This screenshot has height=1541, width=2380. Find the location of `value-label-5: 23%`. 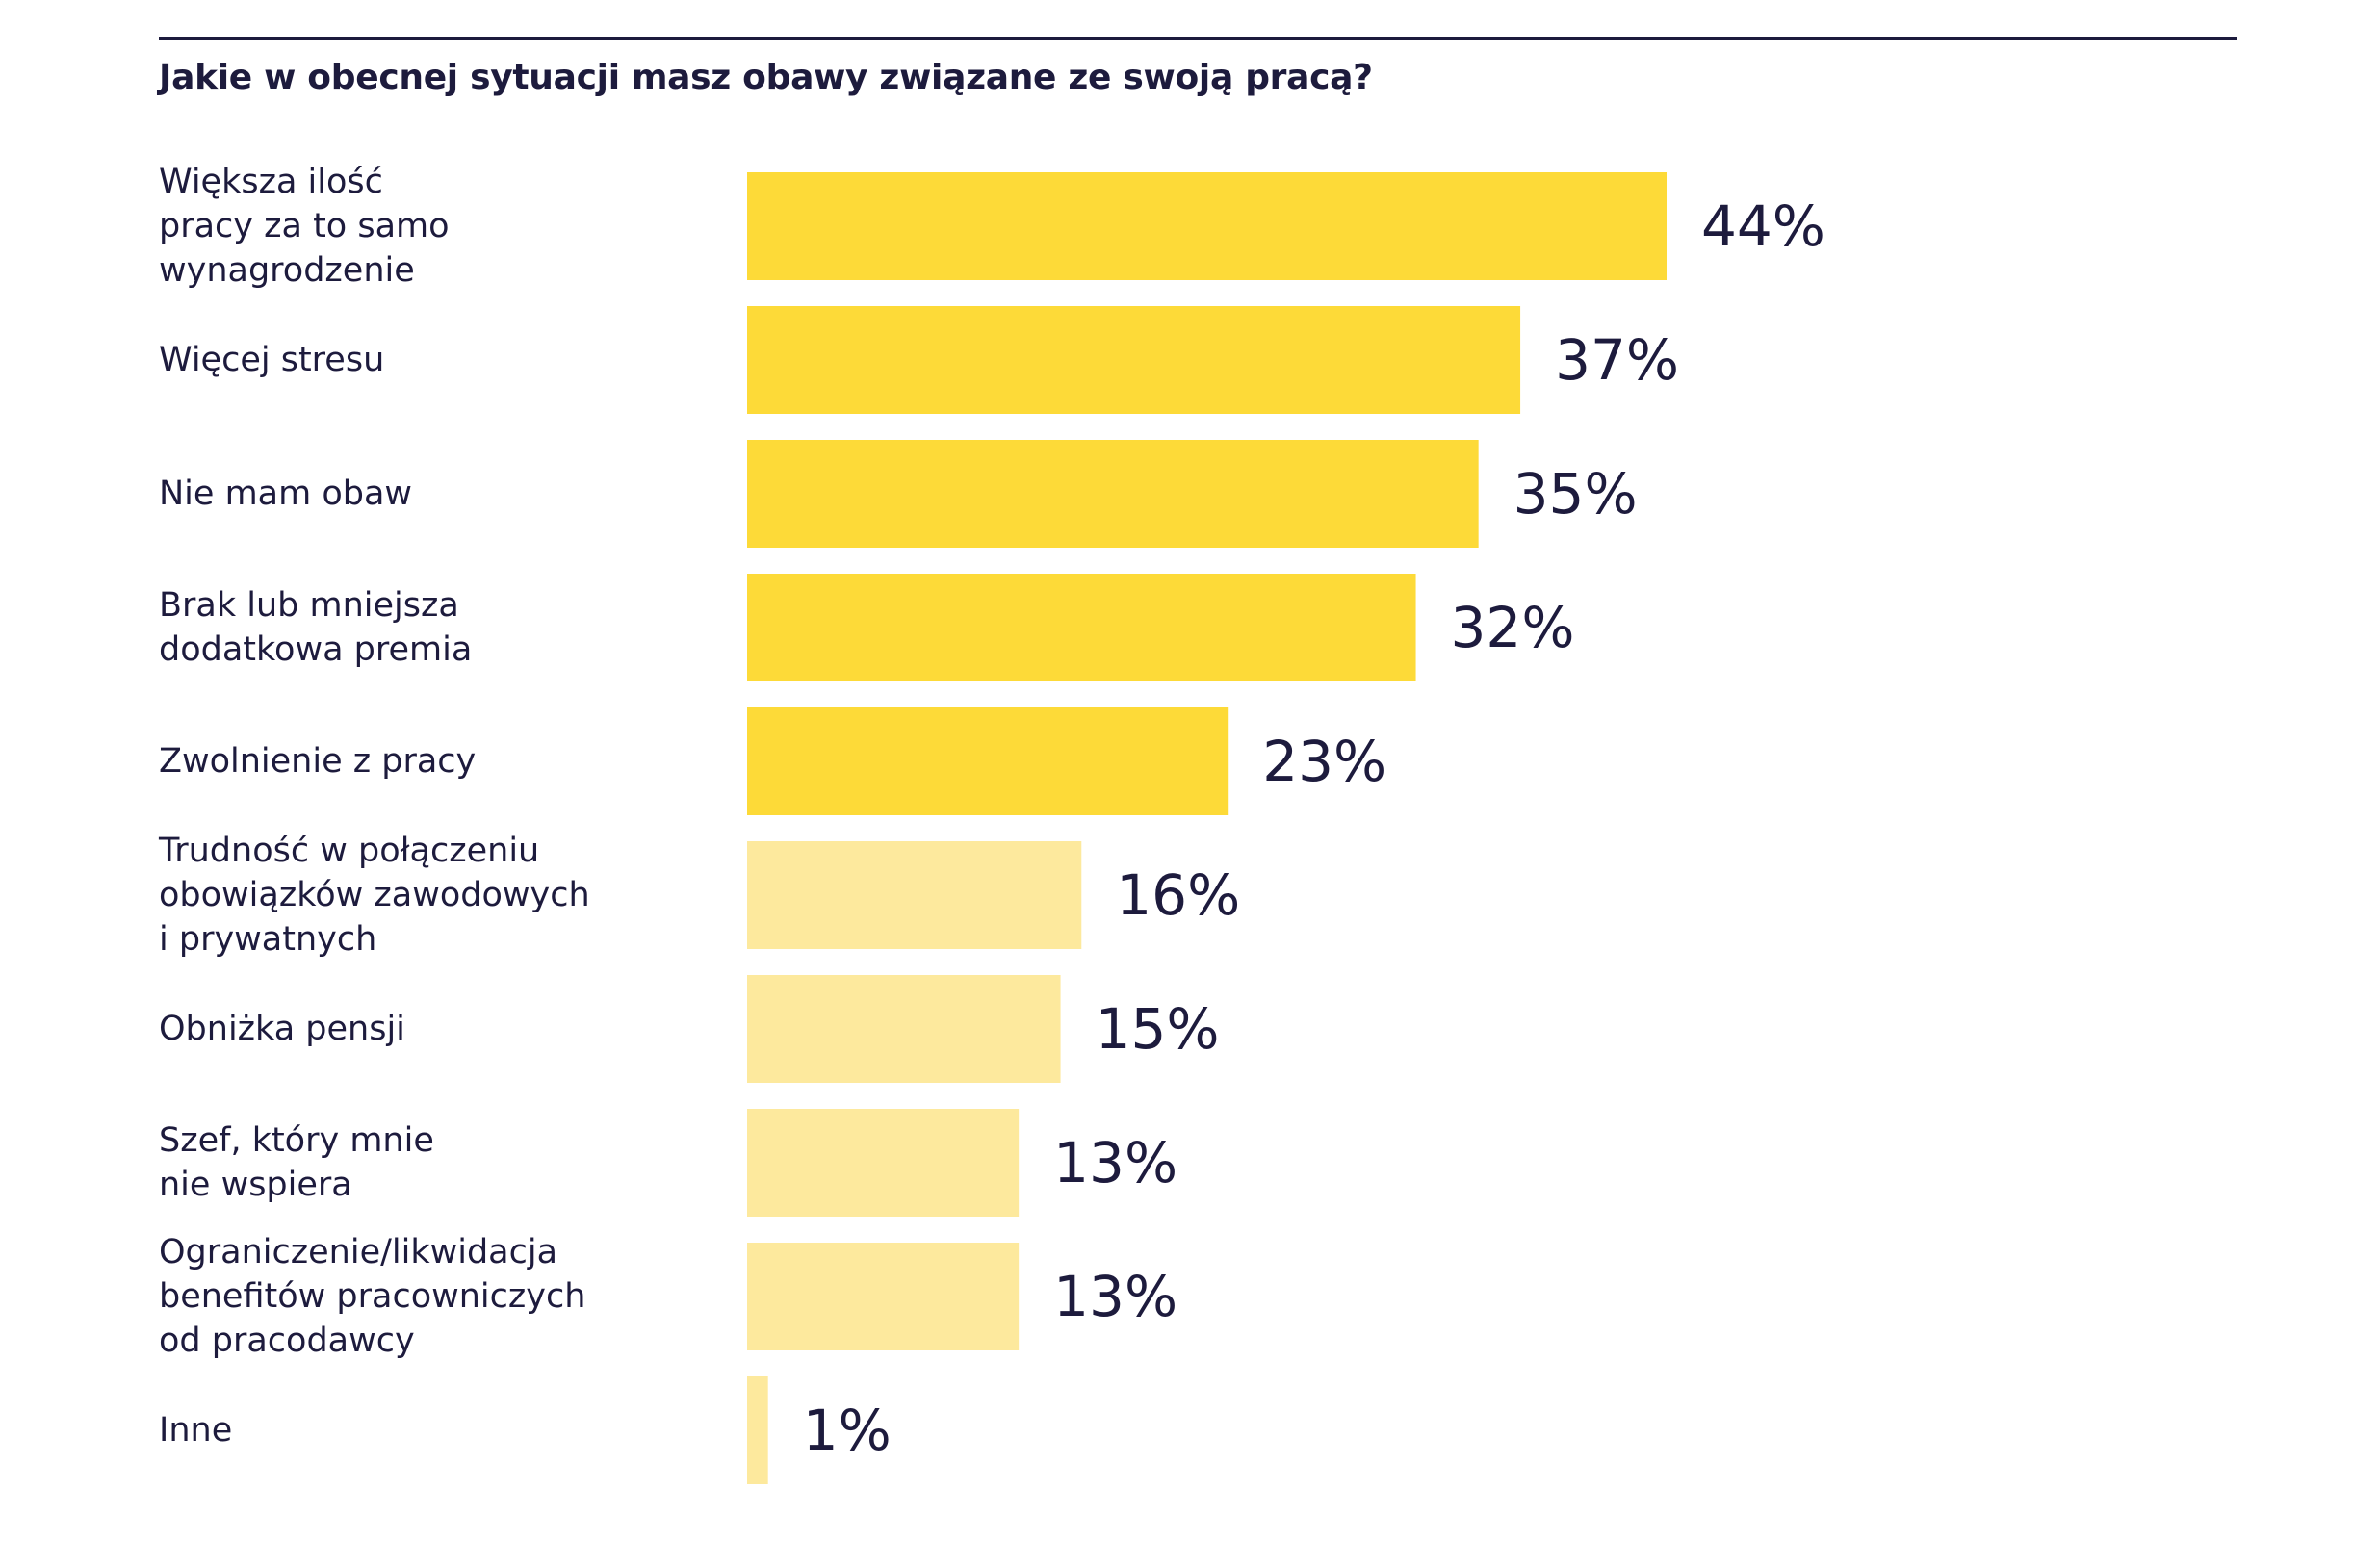

value-label-5: 23% is located at coordinates (1324, 761).